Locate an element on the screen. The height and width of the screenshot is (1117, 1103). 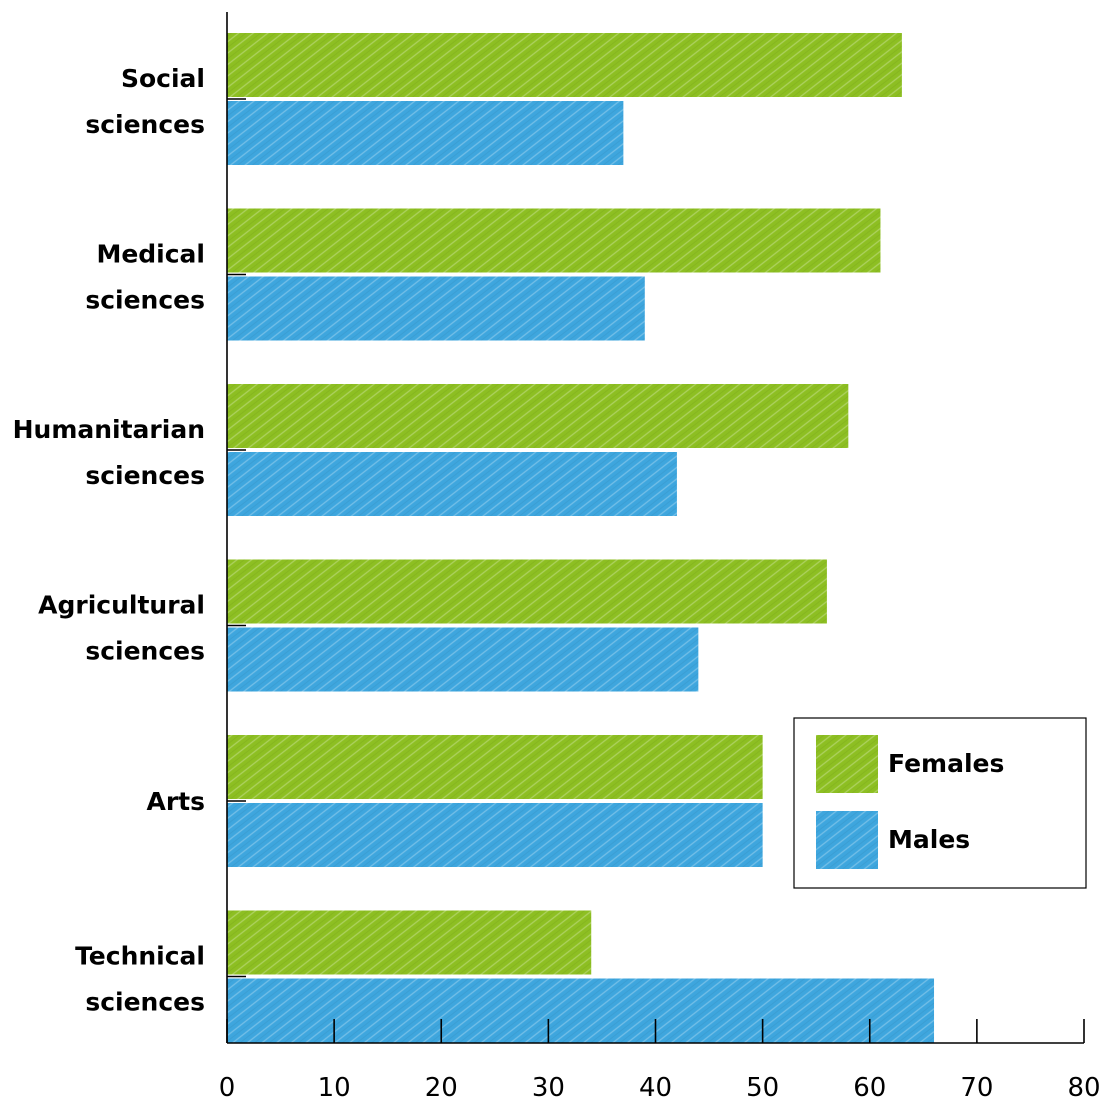
x-tick-label-80: 80 is located at coordinates (1083, 1088).